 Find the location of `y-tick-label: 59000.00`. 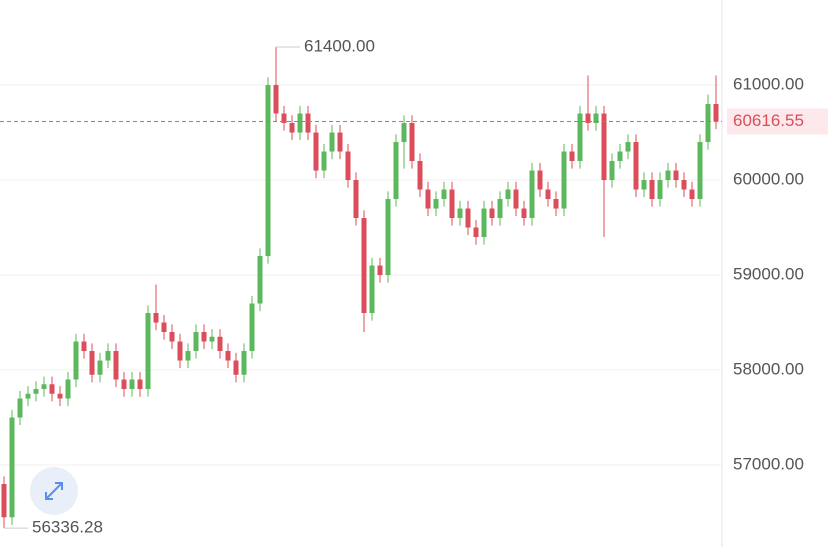

y-tick-label: 59000.00 is located at coordinates (768, 274).